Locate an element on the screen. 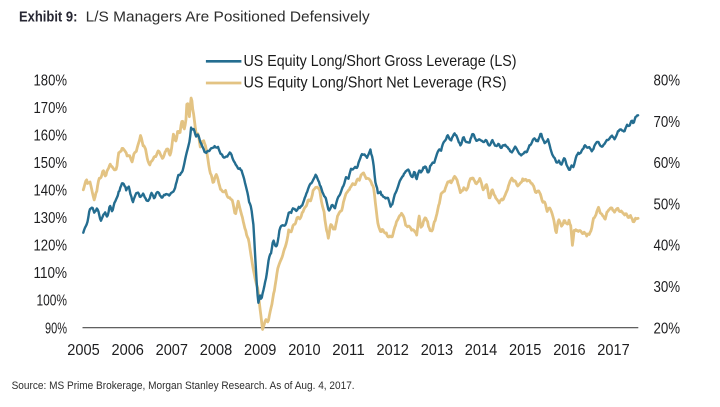 The image size is (720, 407). svg-text:L/S Managers Are Positioned De: L/S Managers Are Positioned Defensively is located at coordinates (228, 17).